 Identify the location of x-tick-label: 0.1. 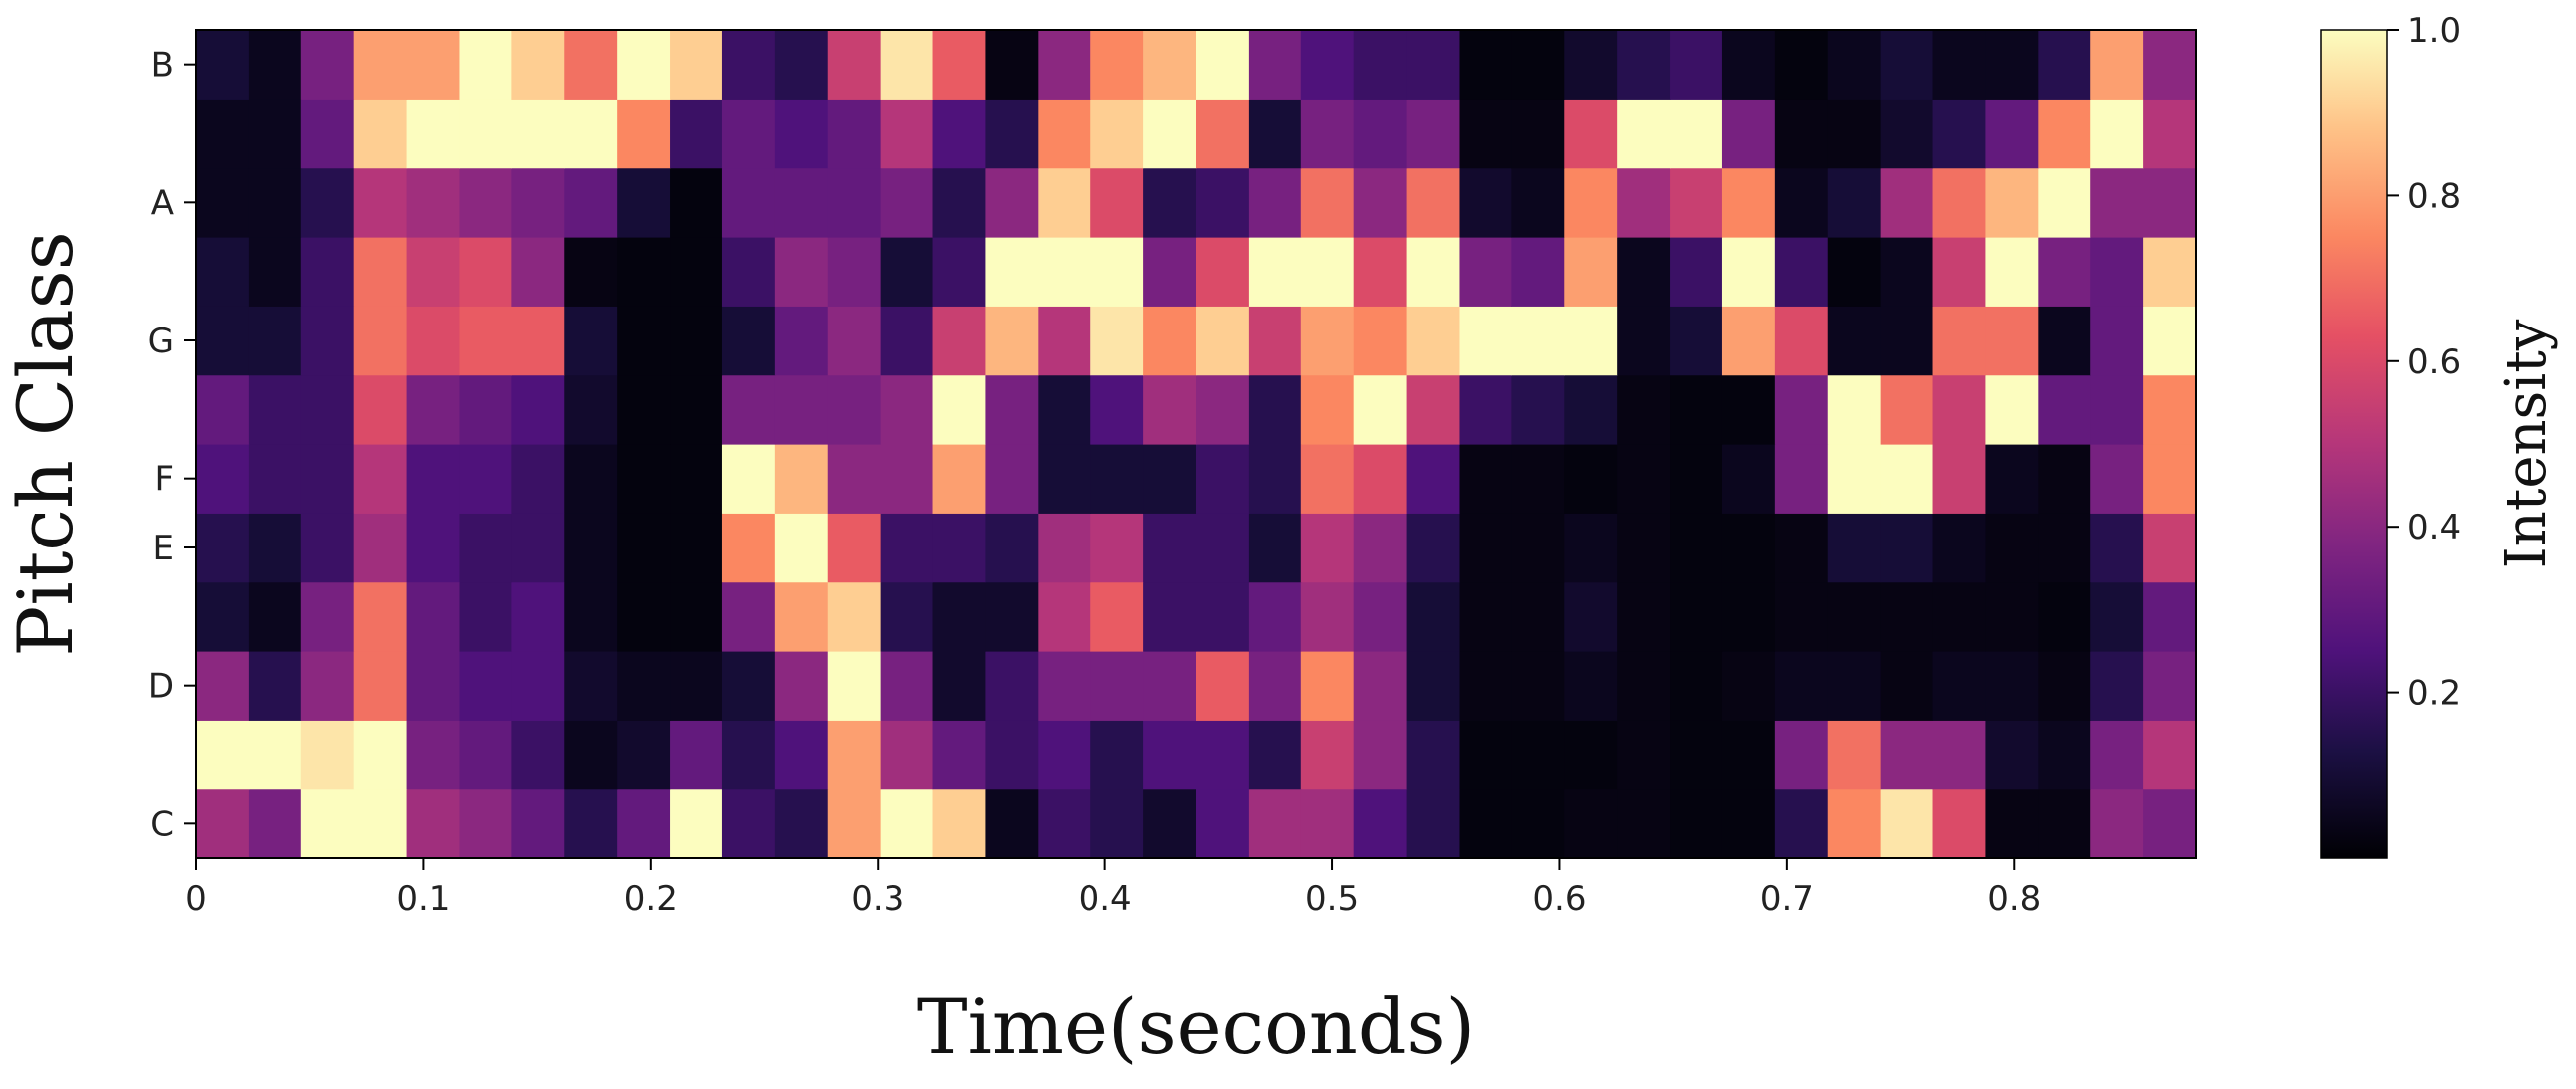
(423, 899).